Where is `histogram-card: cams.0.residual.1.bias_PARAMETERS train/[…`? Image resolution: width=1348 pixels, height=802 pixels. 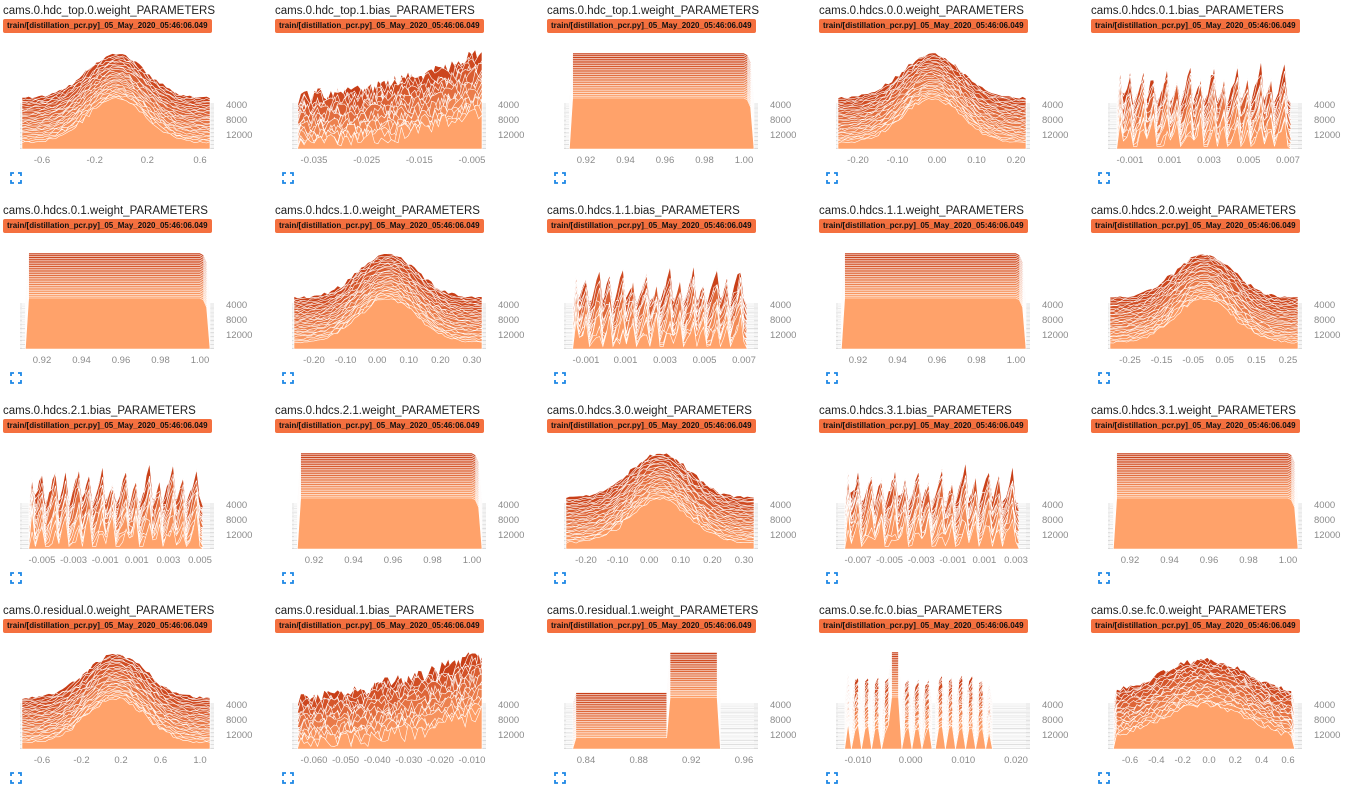
histogram-card: cams.0.residual.1.bias_PARAMETERS train/[… is located at coordinates (408, 702).